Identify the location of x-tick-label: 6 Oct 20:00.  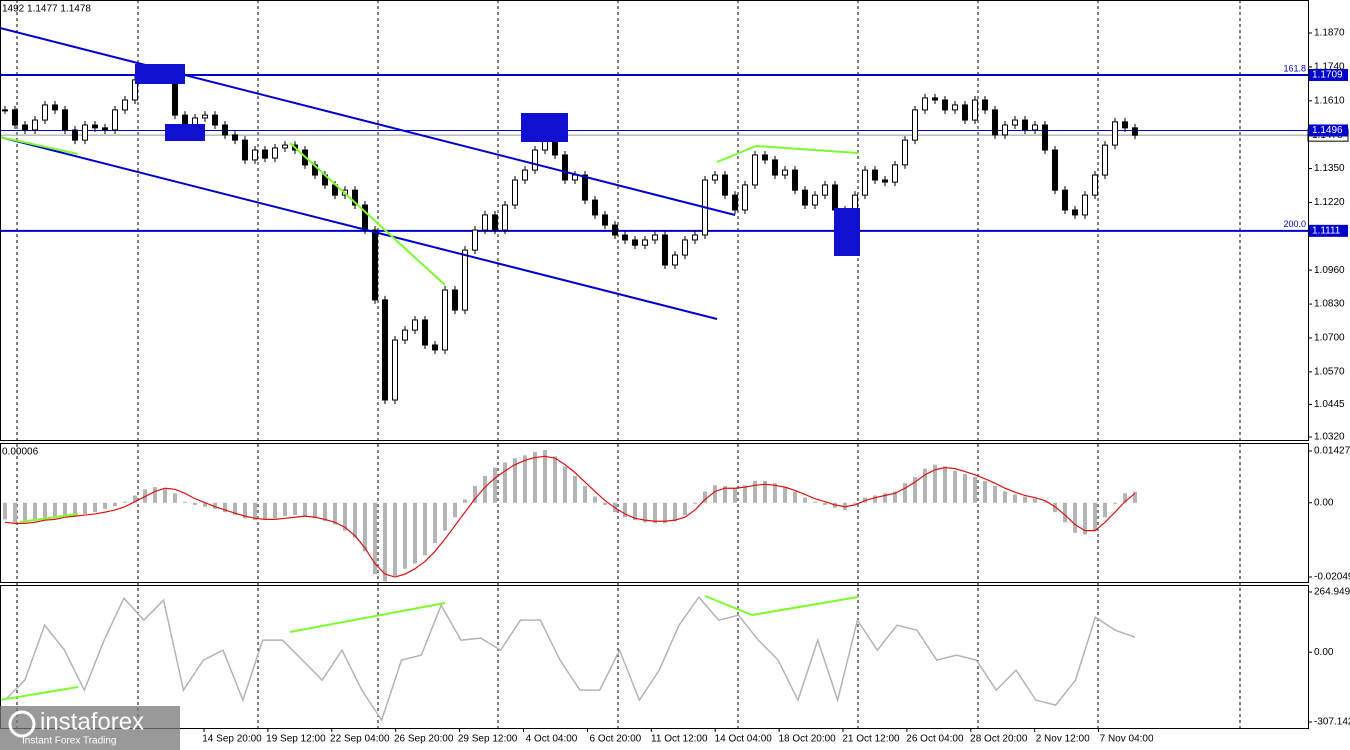
(616, 739).